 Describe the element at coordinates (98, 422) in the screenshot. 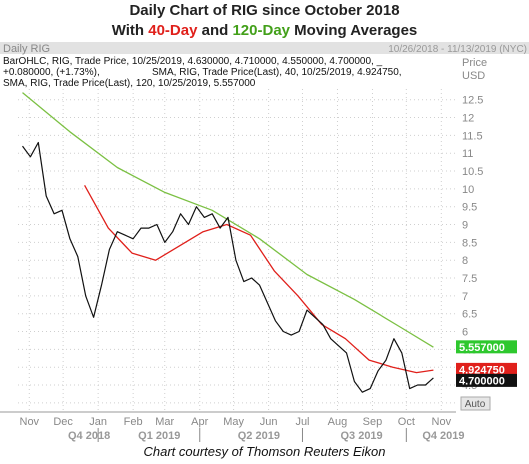

I see `x-tick-label: Jan` at that location.